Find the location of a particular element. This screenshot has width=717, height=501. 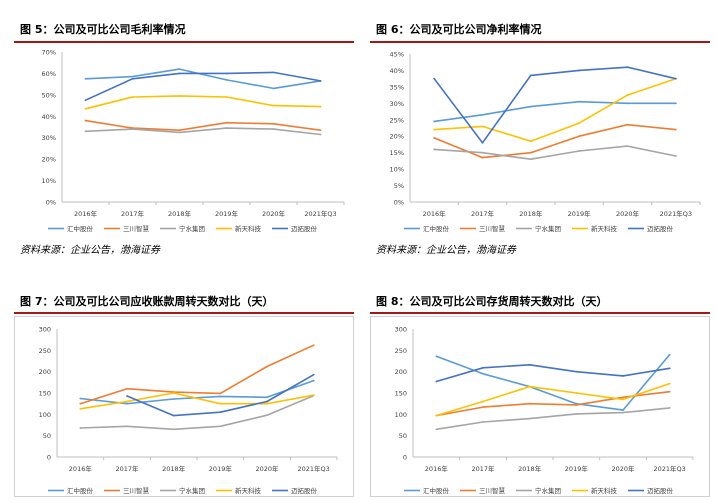

figure-5-title-rule is located at coordinates (184, 42).